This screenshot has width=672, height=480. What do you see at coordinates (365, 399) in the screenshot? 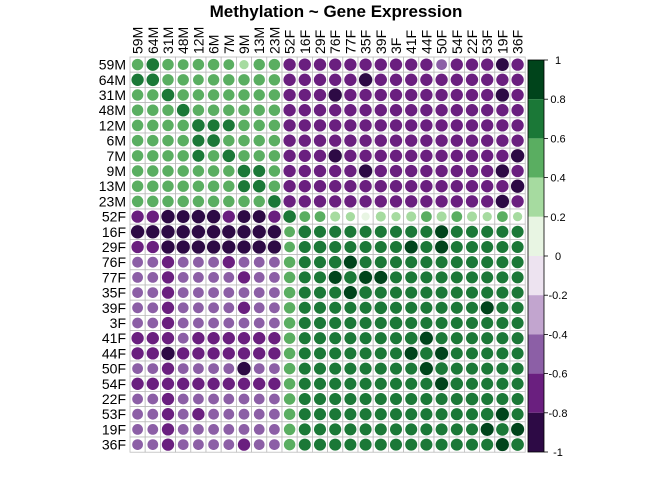
I see `cell-22F-35F` at bounding box center [365, 399].